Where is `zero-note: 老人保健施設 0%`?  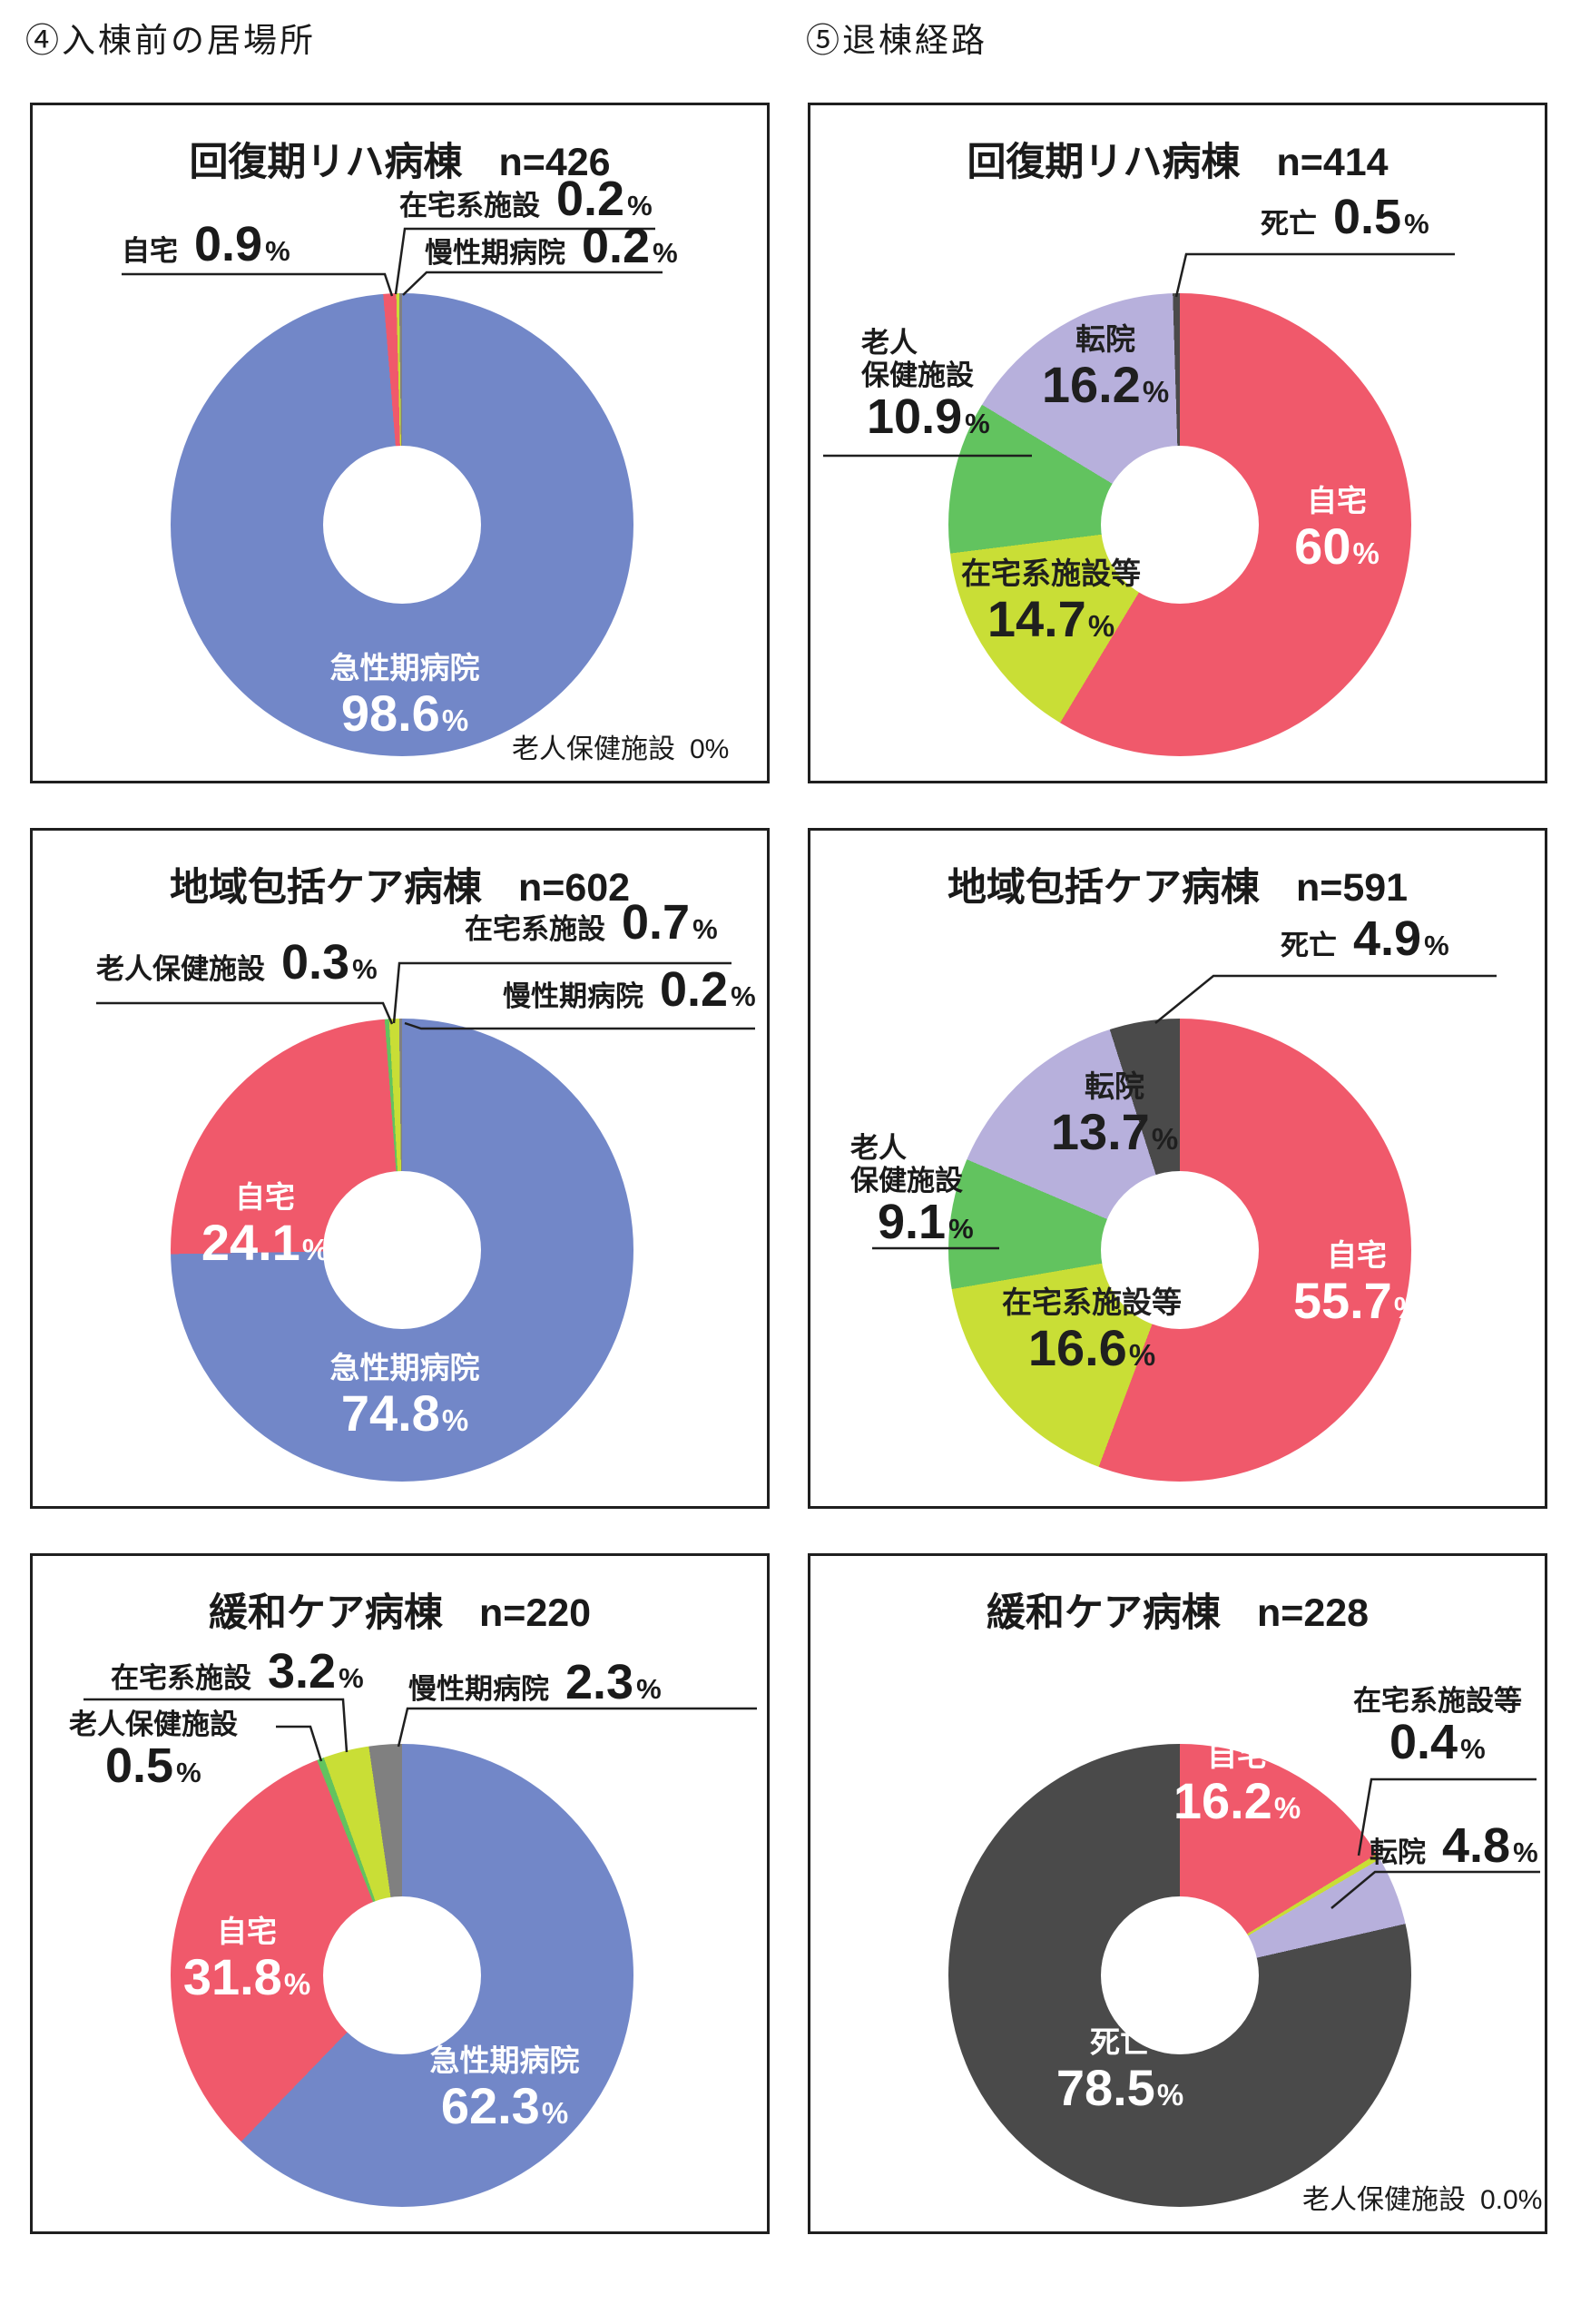
zero-note: 老人保健施設 0% is located at coordinates (620, 746).